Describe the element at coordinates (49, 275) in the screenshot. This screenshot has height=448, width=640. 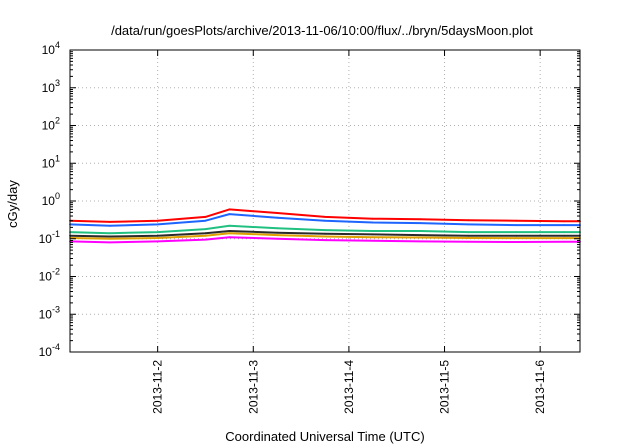
I see `y-tick-label: 10⁻²` at that location.